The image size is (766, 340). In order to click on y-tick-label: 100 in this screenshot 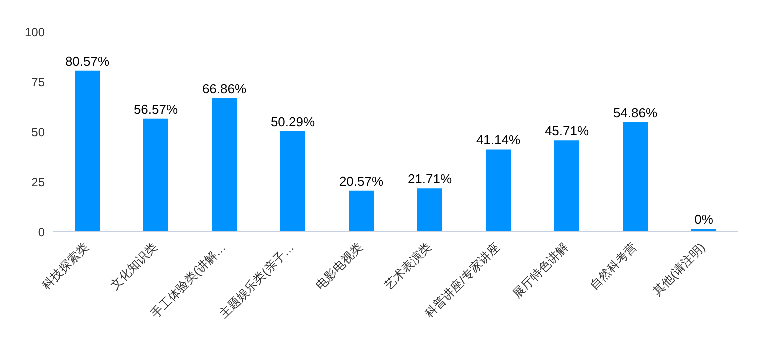, I will do `click(35, 32)`.